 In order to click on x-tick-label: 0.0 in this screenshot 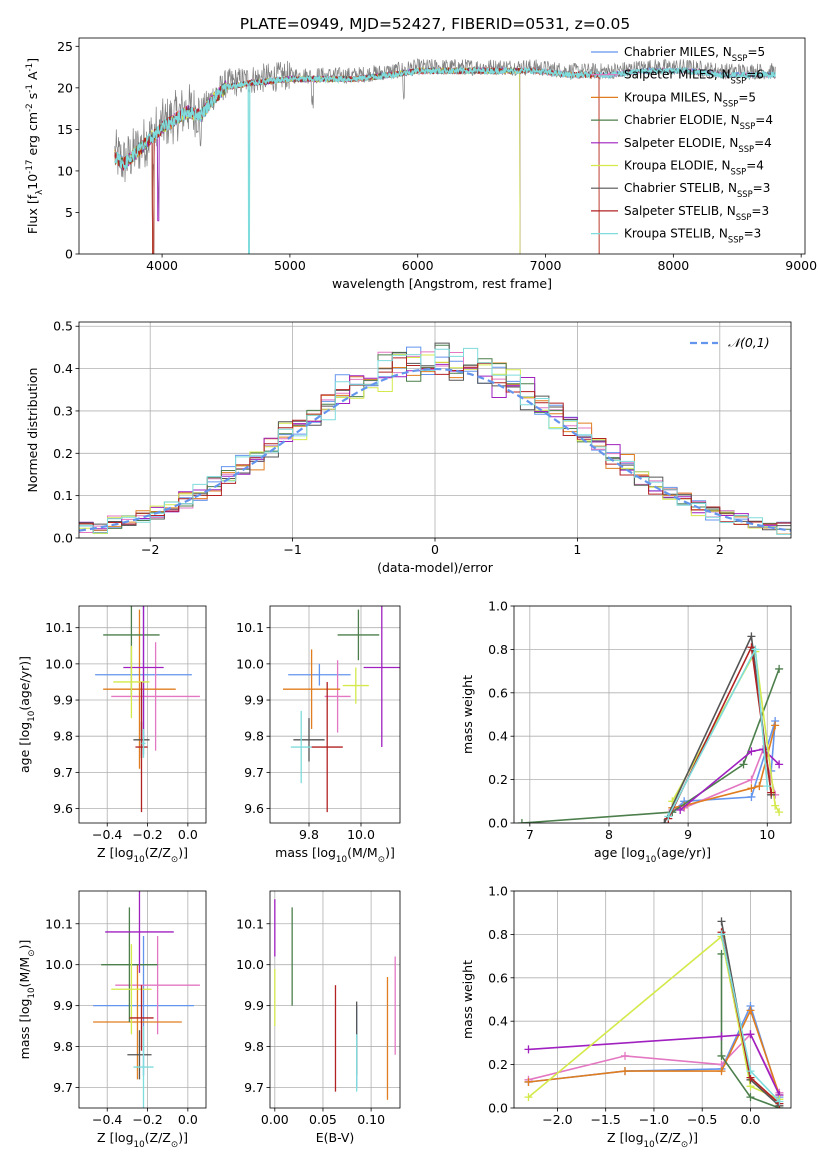, I will do `click(188, 1119)`.